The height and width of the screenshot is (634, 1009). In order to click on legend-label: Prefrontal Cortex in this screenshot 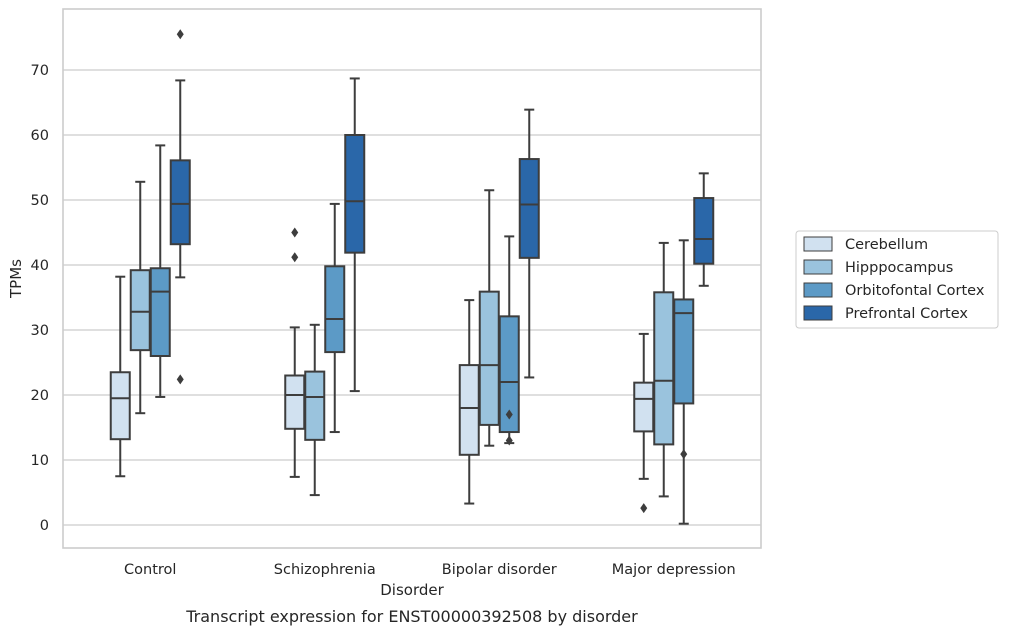, I will do `click(906, 314)`.